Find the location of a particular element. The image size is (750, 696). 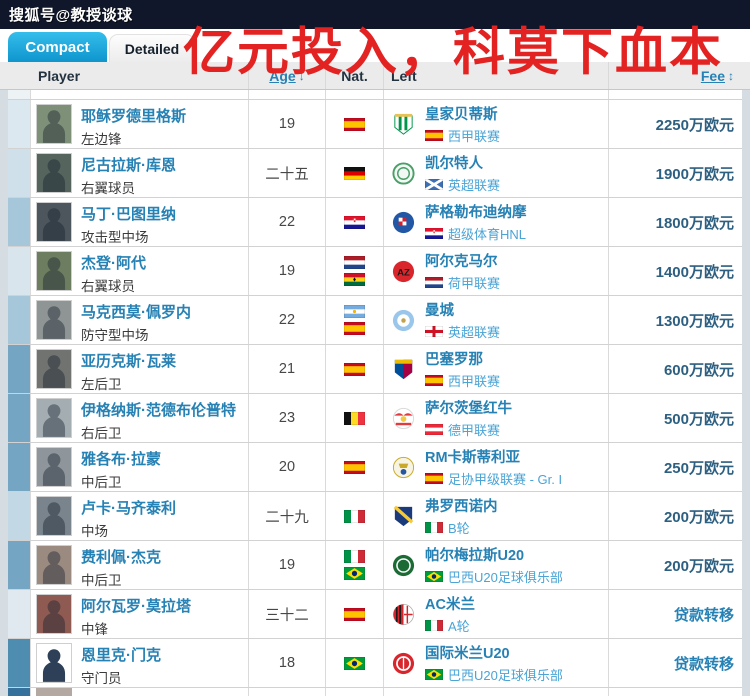

player-name-link: 亚历克斯·瓦莱 is located at coordinates (128, 361).